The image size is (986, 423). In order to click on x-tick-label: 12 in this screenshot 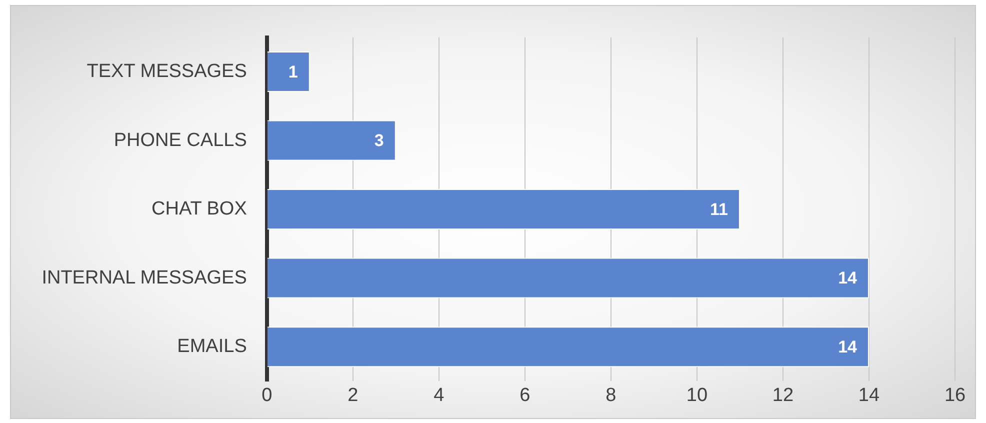, I will do `click(783, 395)`.